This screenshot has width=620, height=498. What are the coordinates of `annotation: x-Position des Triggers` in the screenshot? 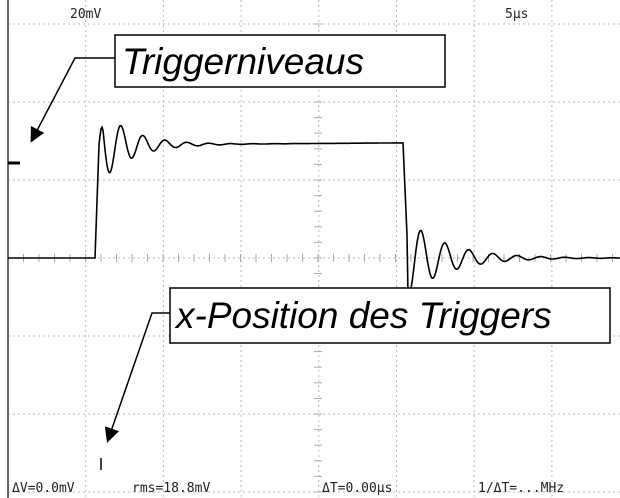 It's located at (363, 315).